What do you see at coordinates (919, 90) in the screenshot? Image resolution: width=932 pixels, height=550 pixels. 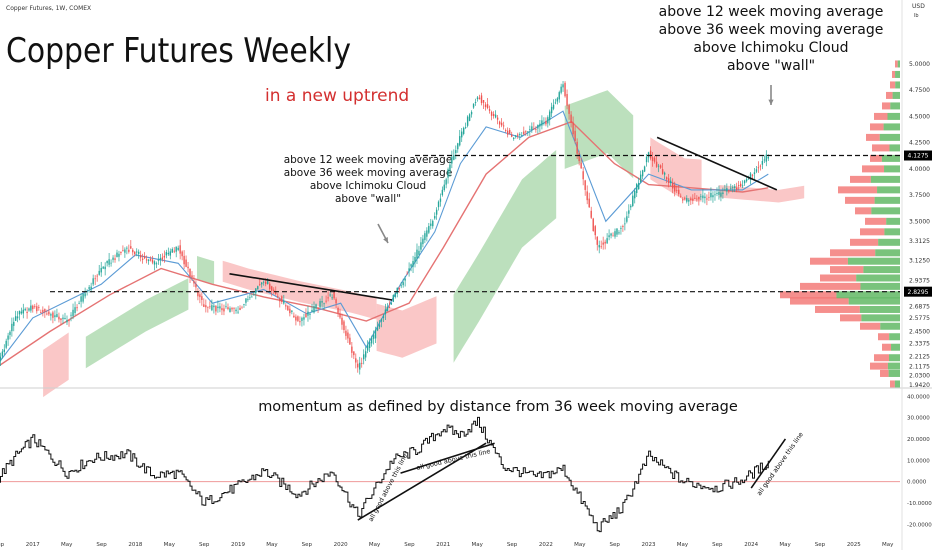 I see `price-tick-label: 4.7500` at bounding box center [919, 90].